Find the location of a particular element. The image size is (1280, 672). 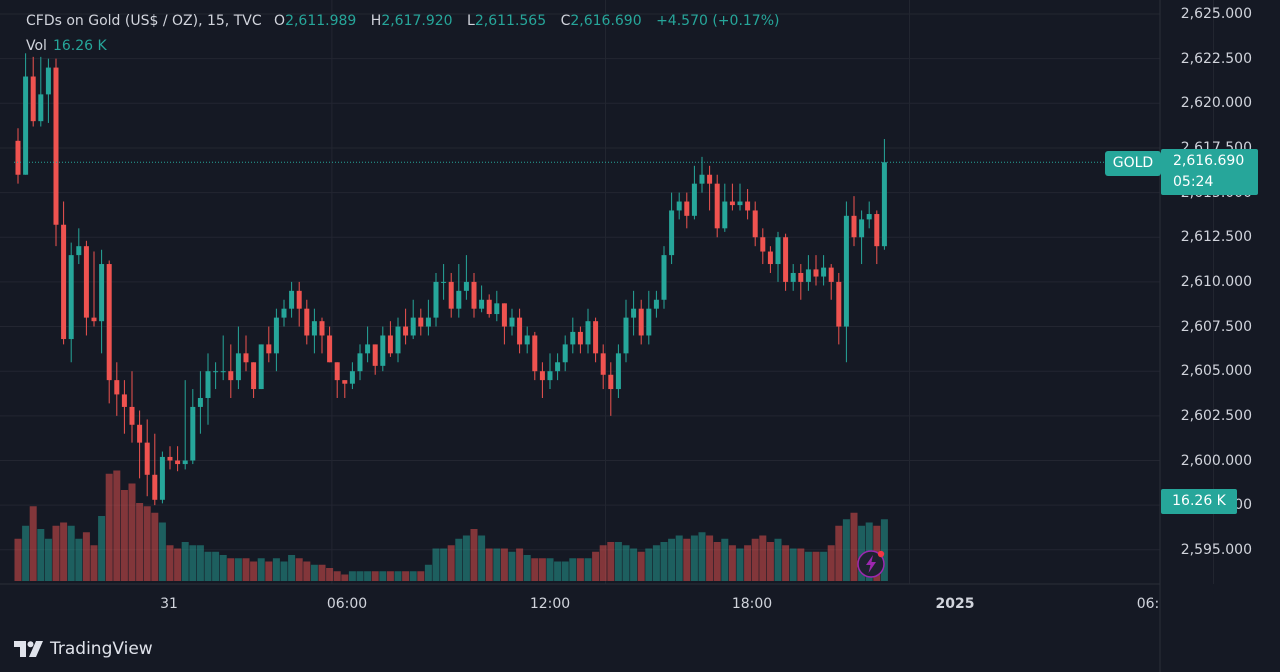

close-value: 2,616.690 is located at coordinates (606, 21).